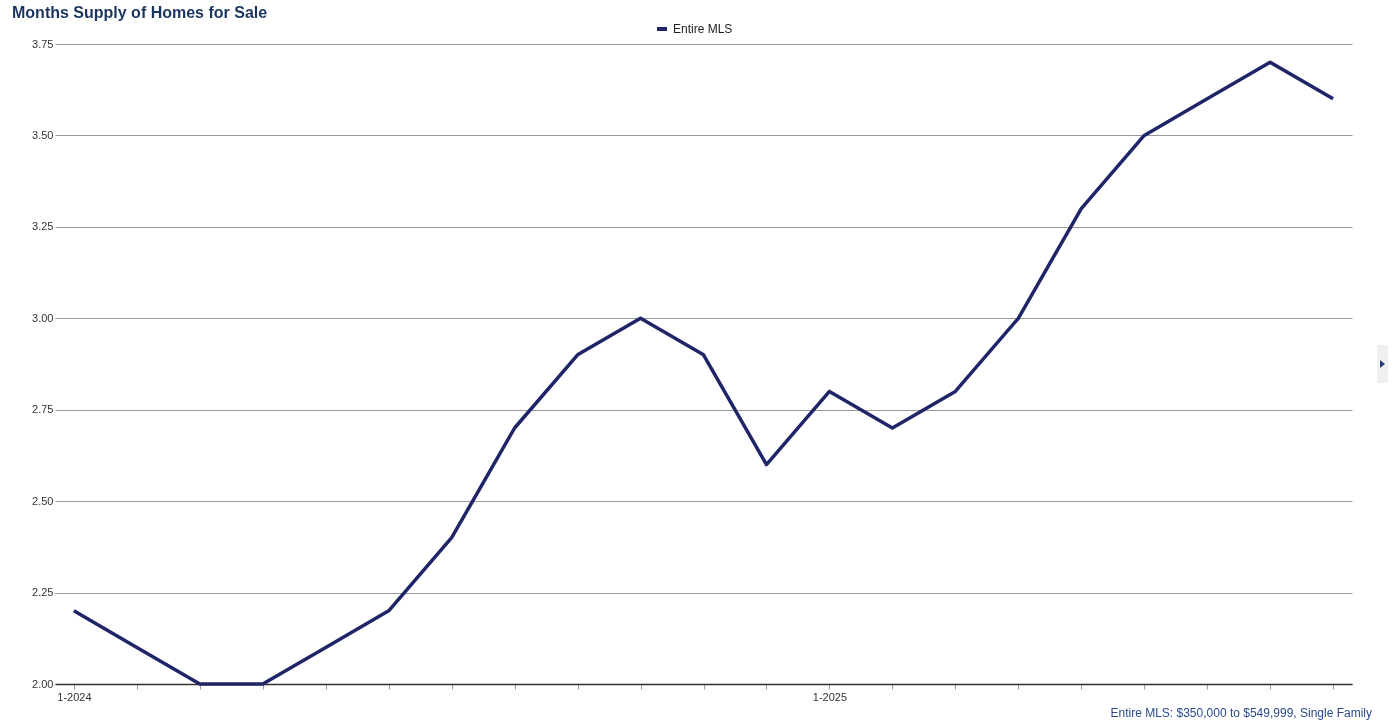  I want to click on chart-title: Months Supply of Homes for Sale, so click(140, 13).